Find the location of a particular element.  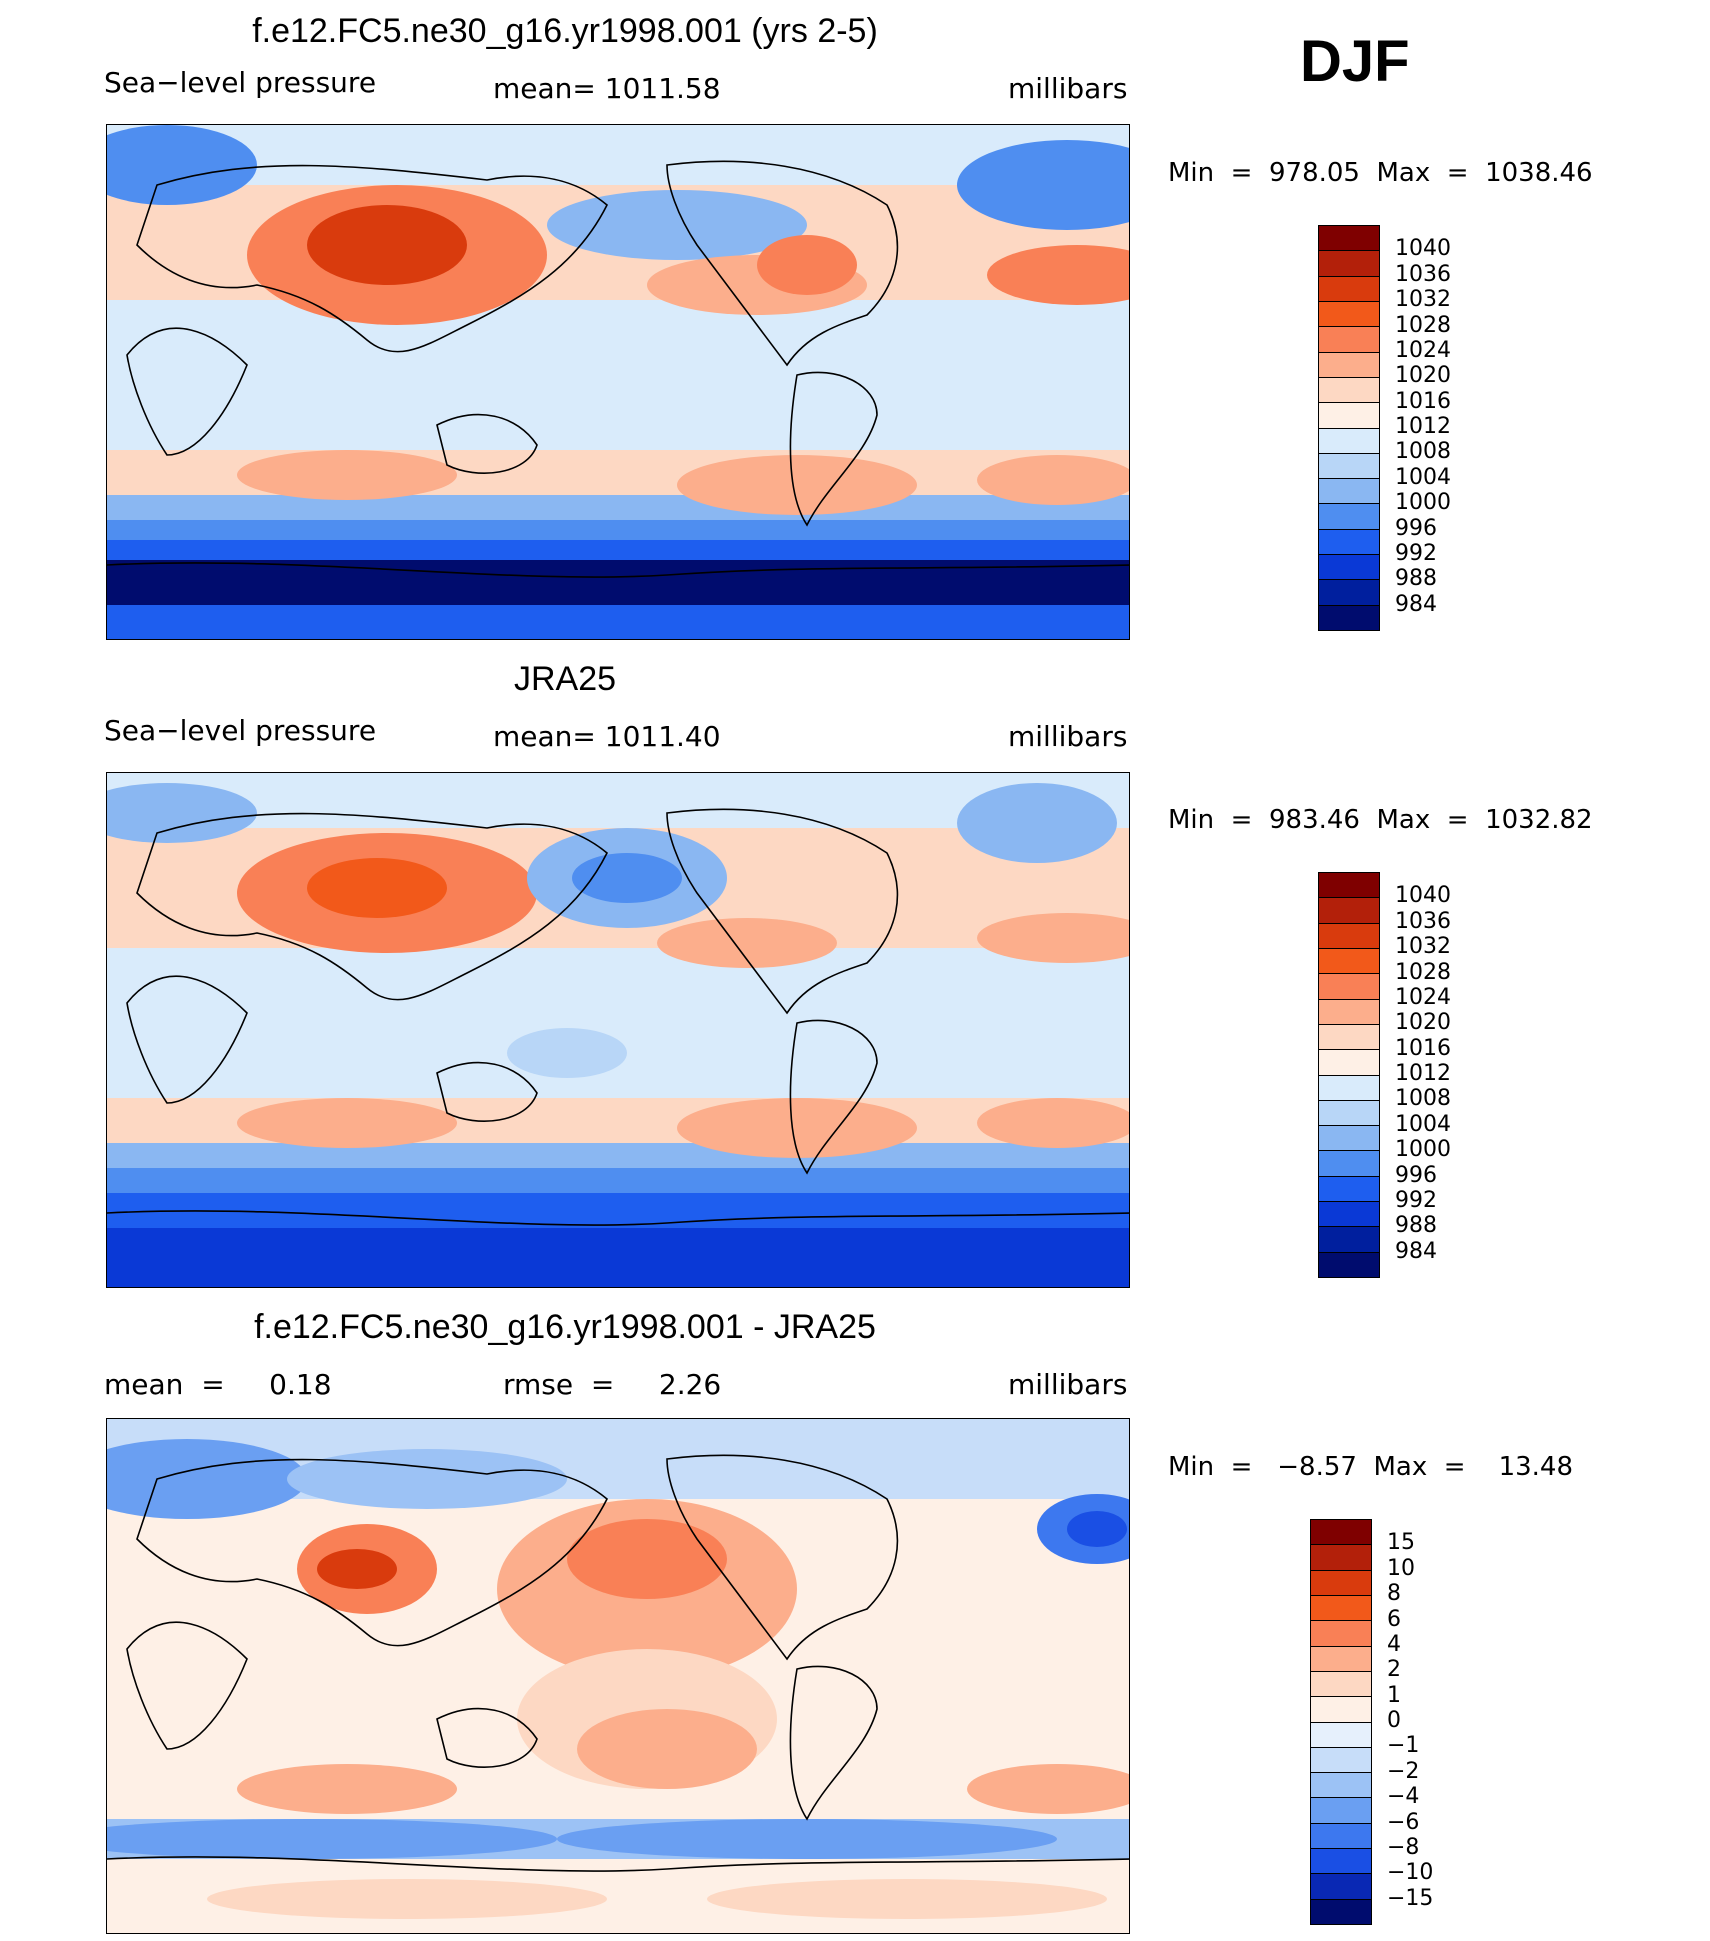

panel-2-minmax: Min = 983.46 Max = 1032.82 is located at coordinates (1380, 820).